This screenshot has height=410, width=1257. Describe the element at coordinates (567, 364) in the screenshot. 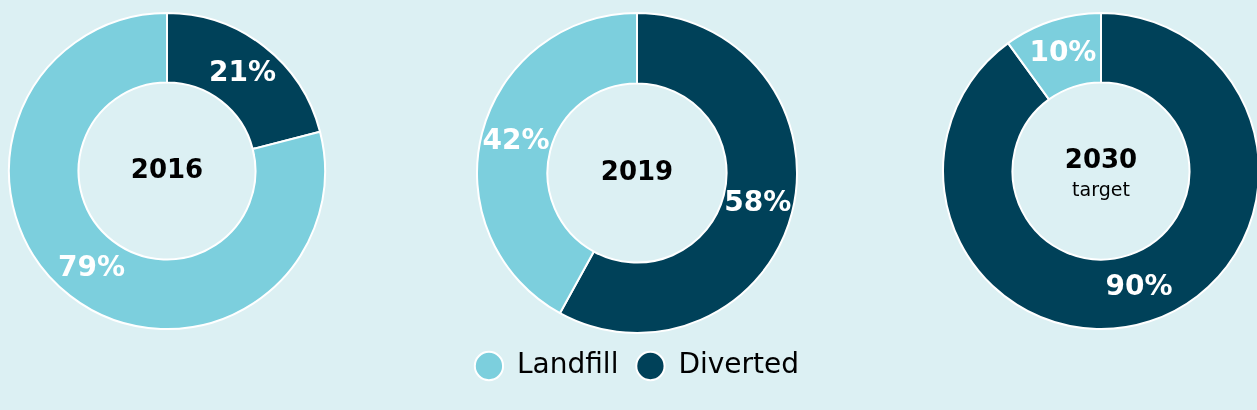

I see `legend-label: Landfill` at that location.